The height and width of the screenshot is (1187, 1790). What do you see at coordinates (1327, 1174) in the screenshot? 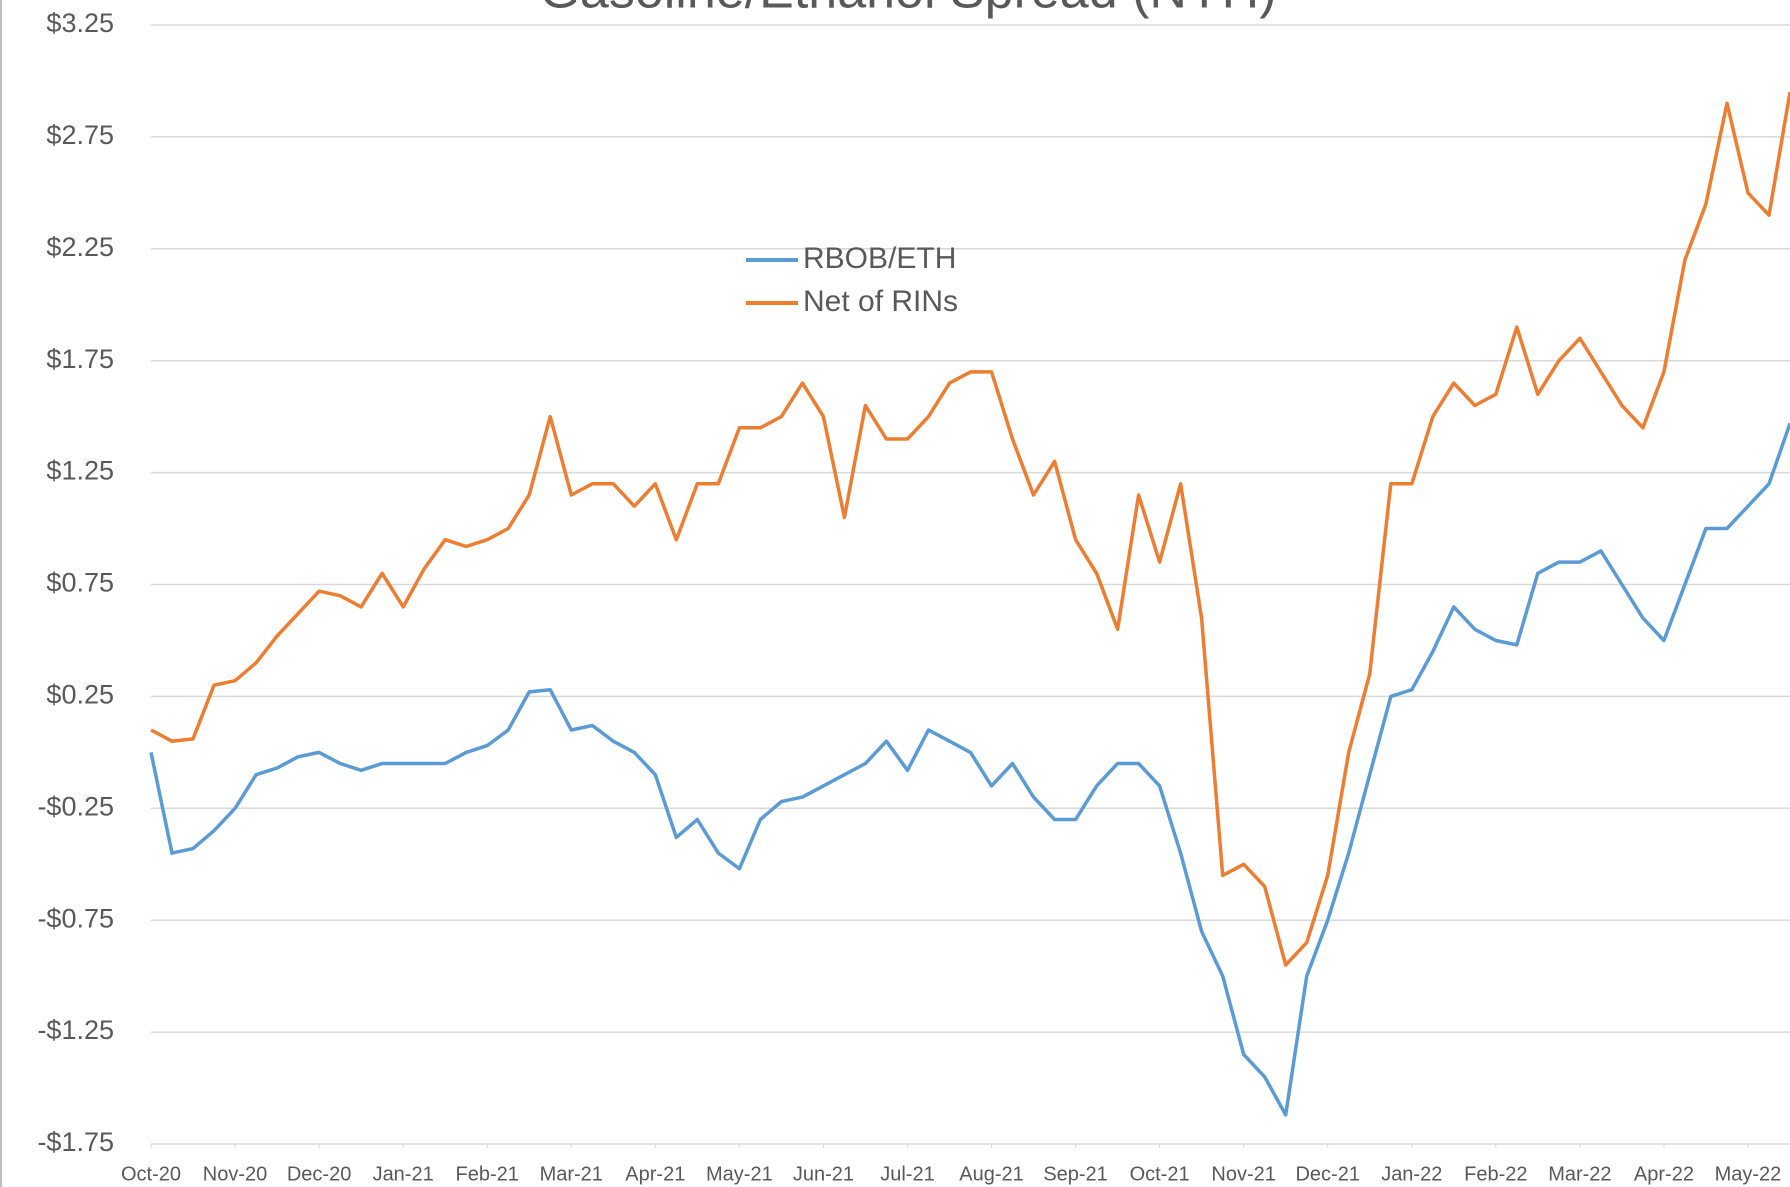
I see `x-tick-label: Dec-21` at bounding box center [1327, 1174].